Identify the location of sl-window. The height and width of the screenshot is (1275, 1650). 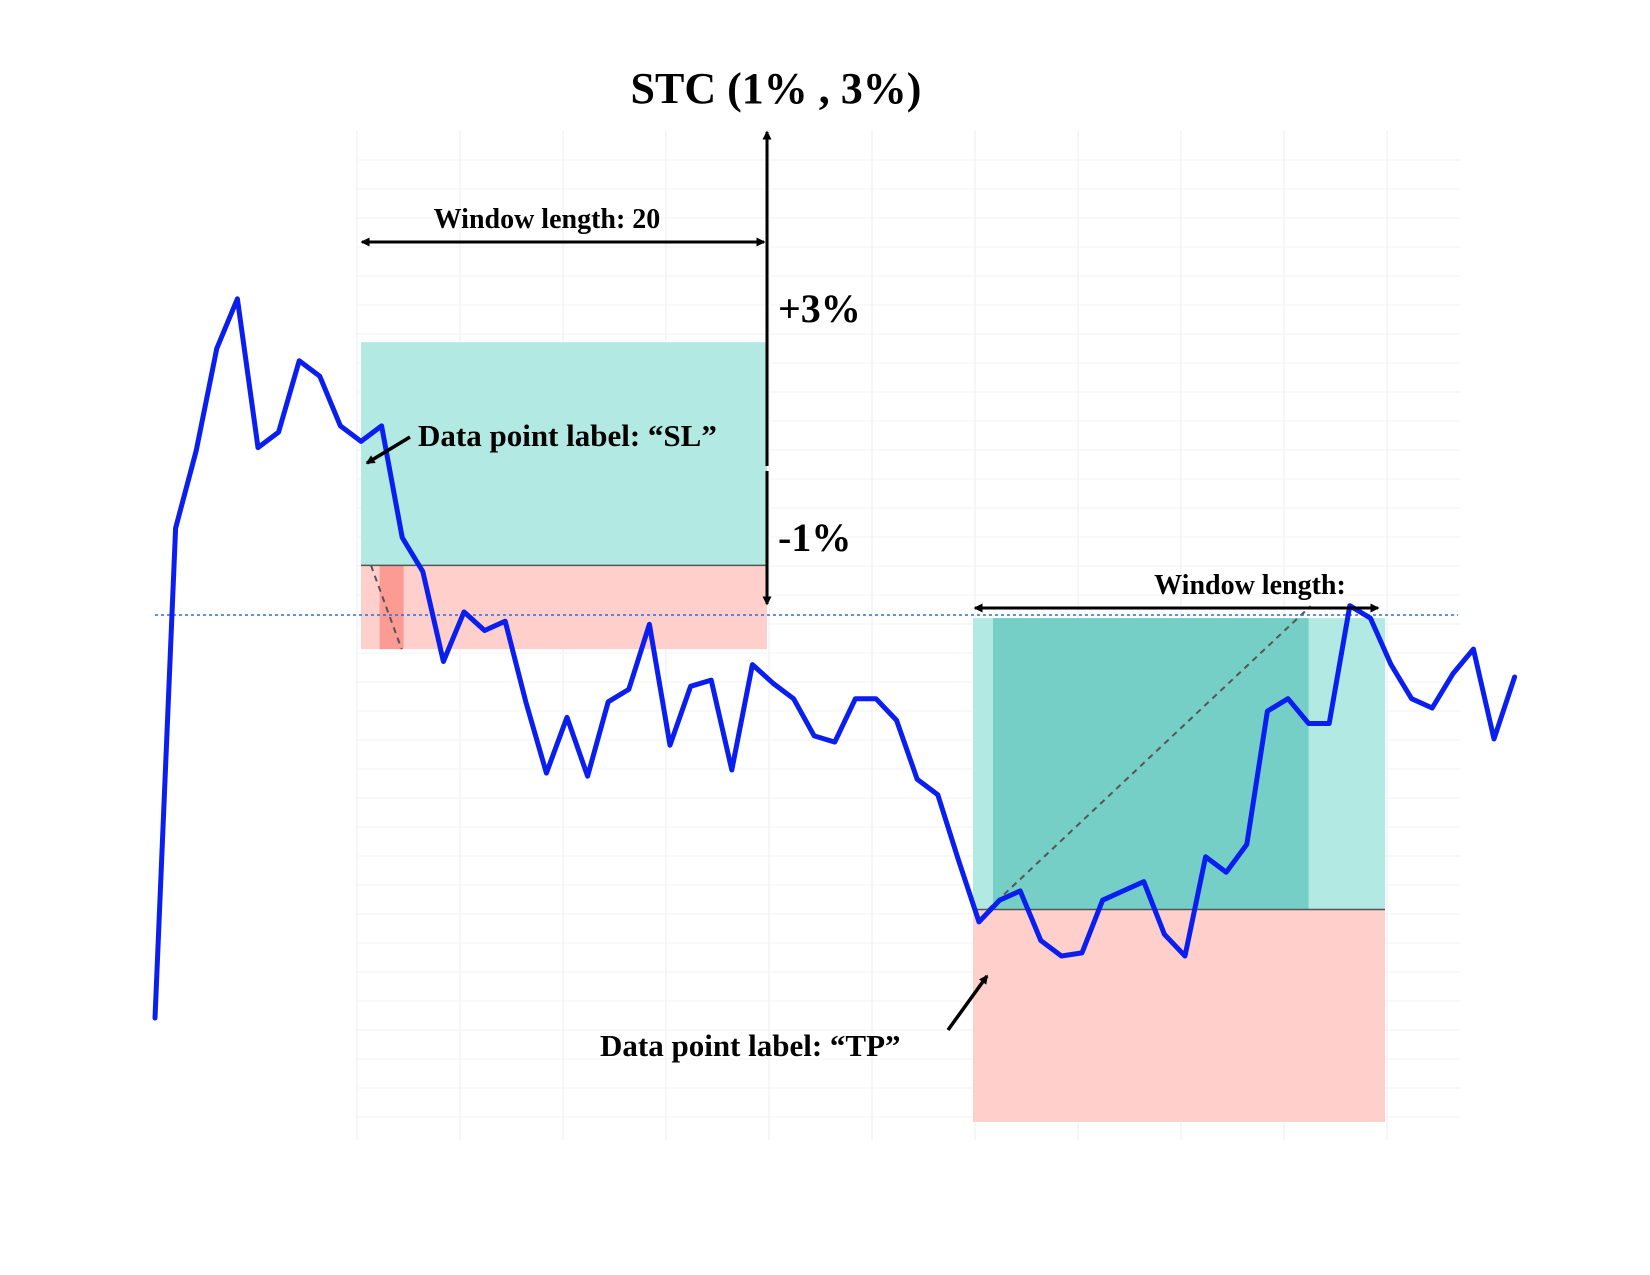
(564, 496).